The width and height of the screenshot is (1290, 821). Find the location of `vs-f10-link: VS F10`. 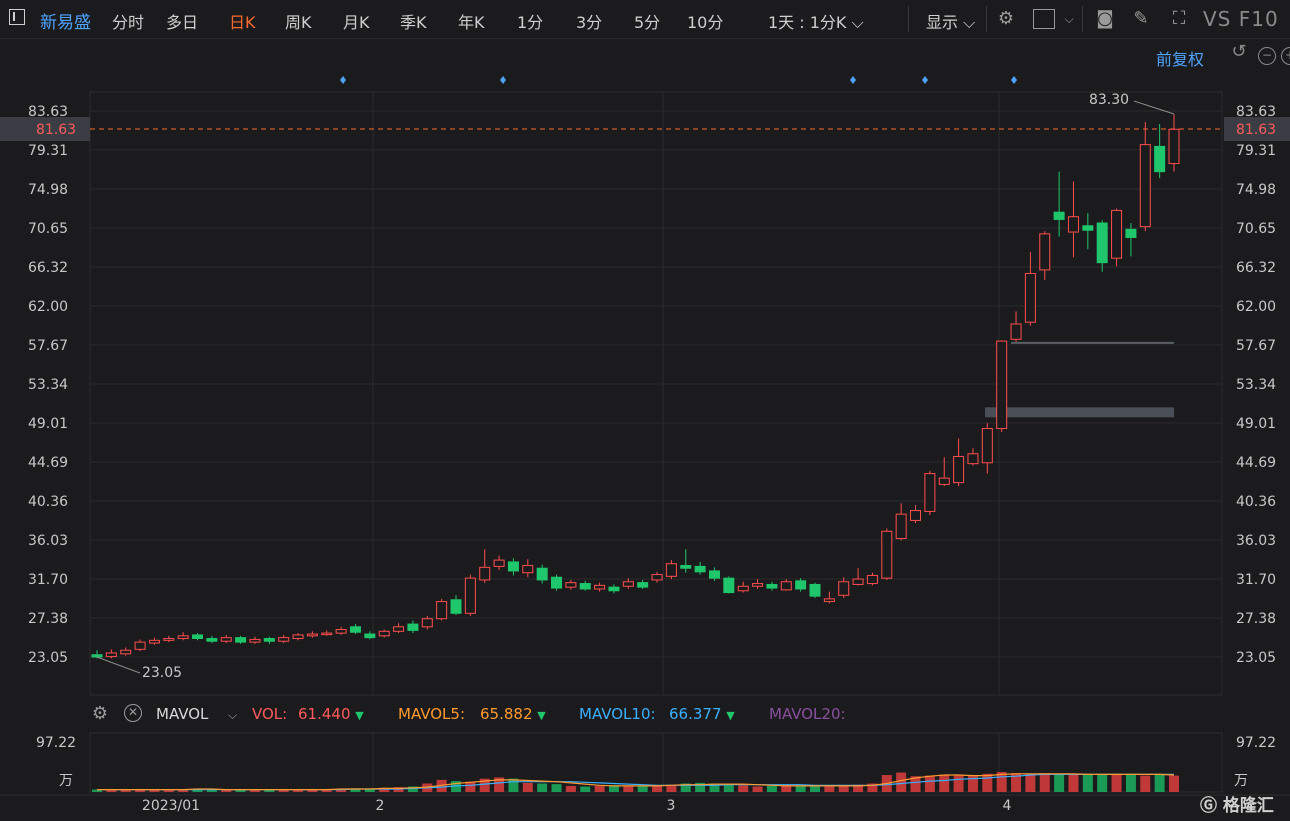

vs-f10-link: VS F10 is located at coordinates (1241, 19).